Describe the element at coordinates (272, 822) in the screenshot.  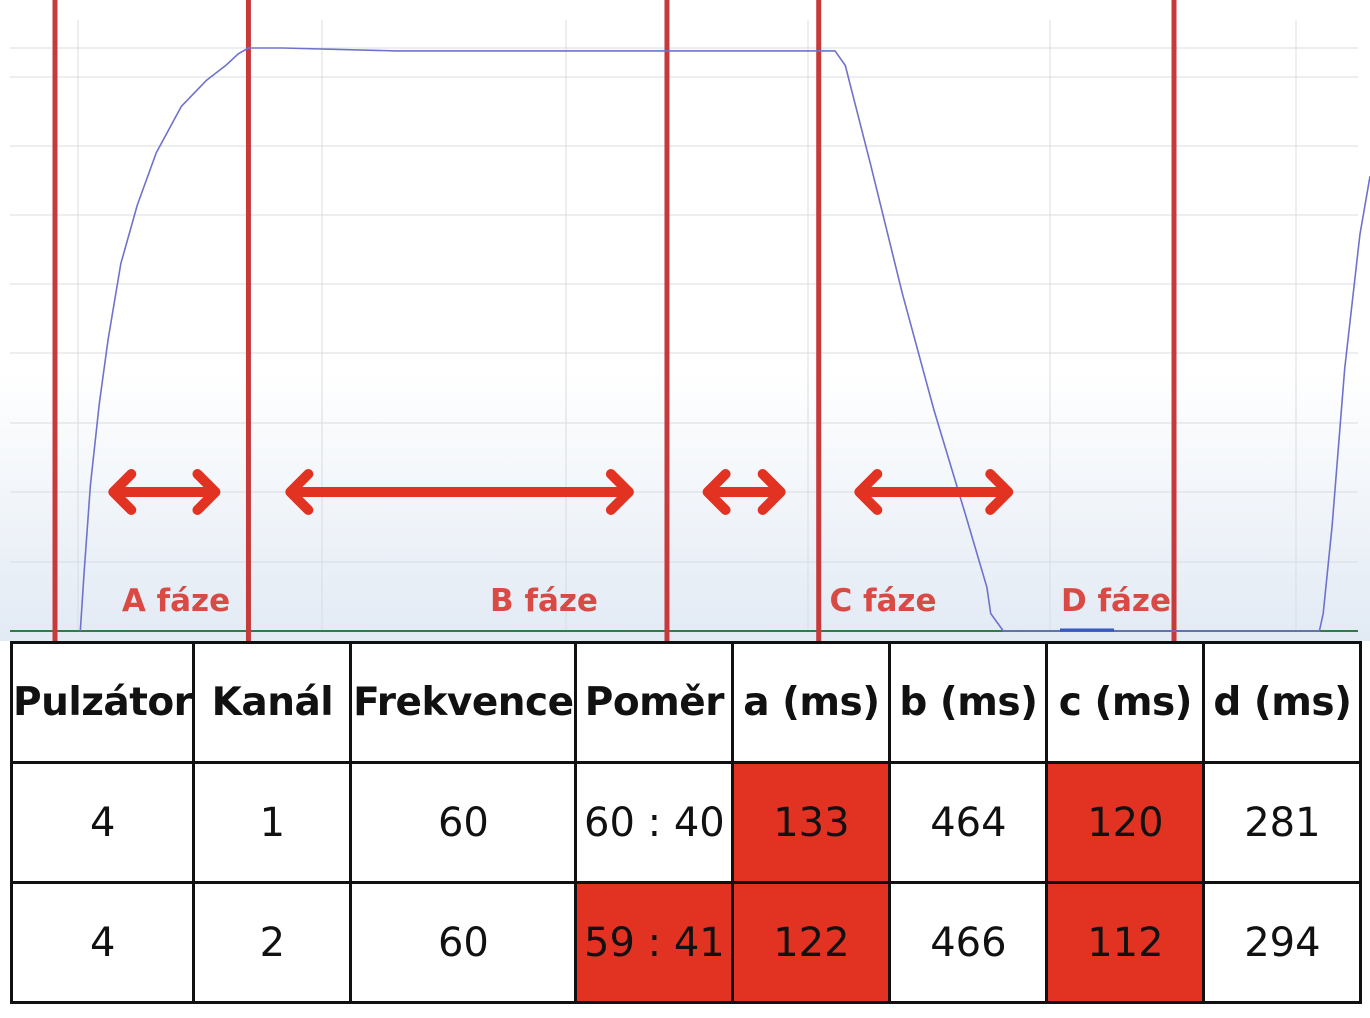
I see `table-cell: 1` at that location.